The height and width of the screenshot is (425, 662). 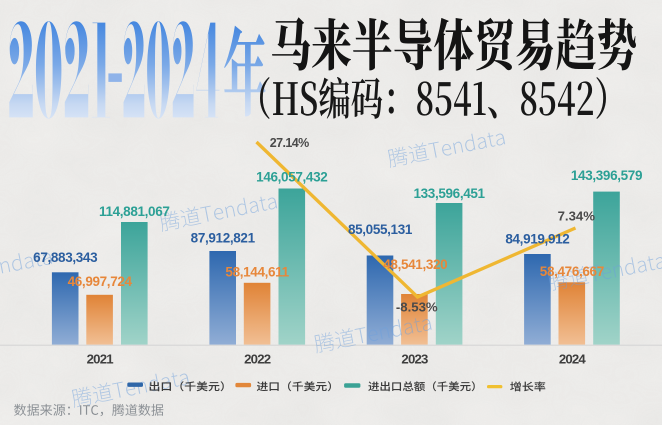 I want to click on svg-text: 2021, so click(x=100, y=359).